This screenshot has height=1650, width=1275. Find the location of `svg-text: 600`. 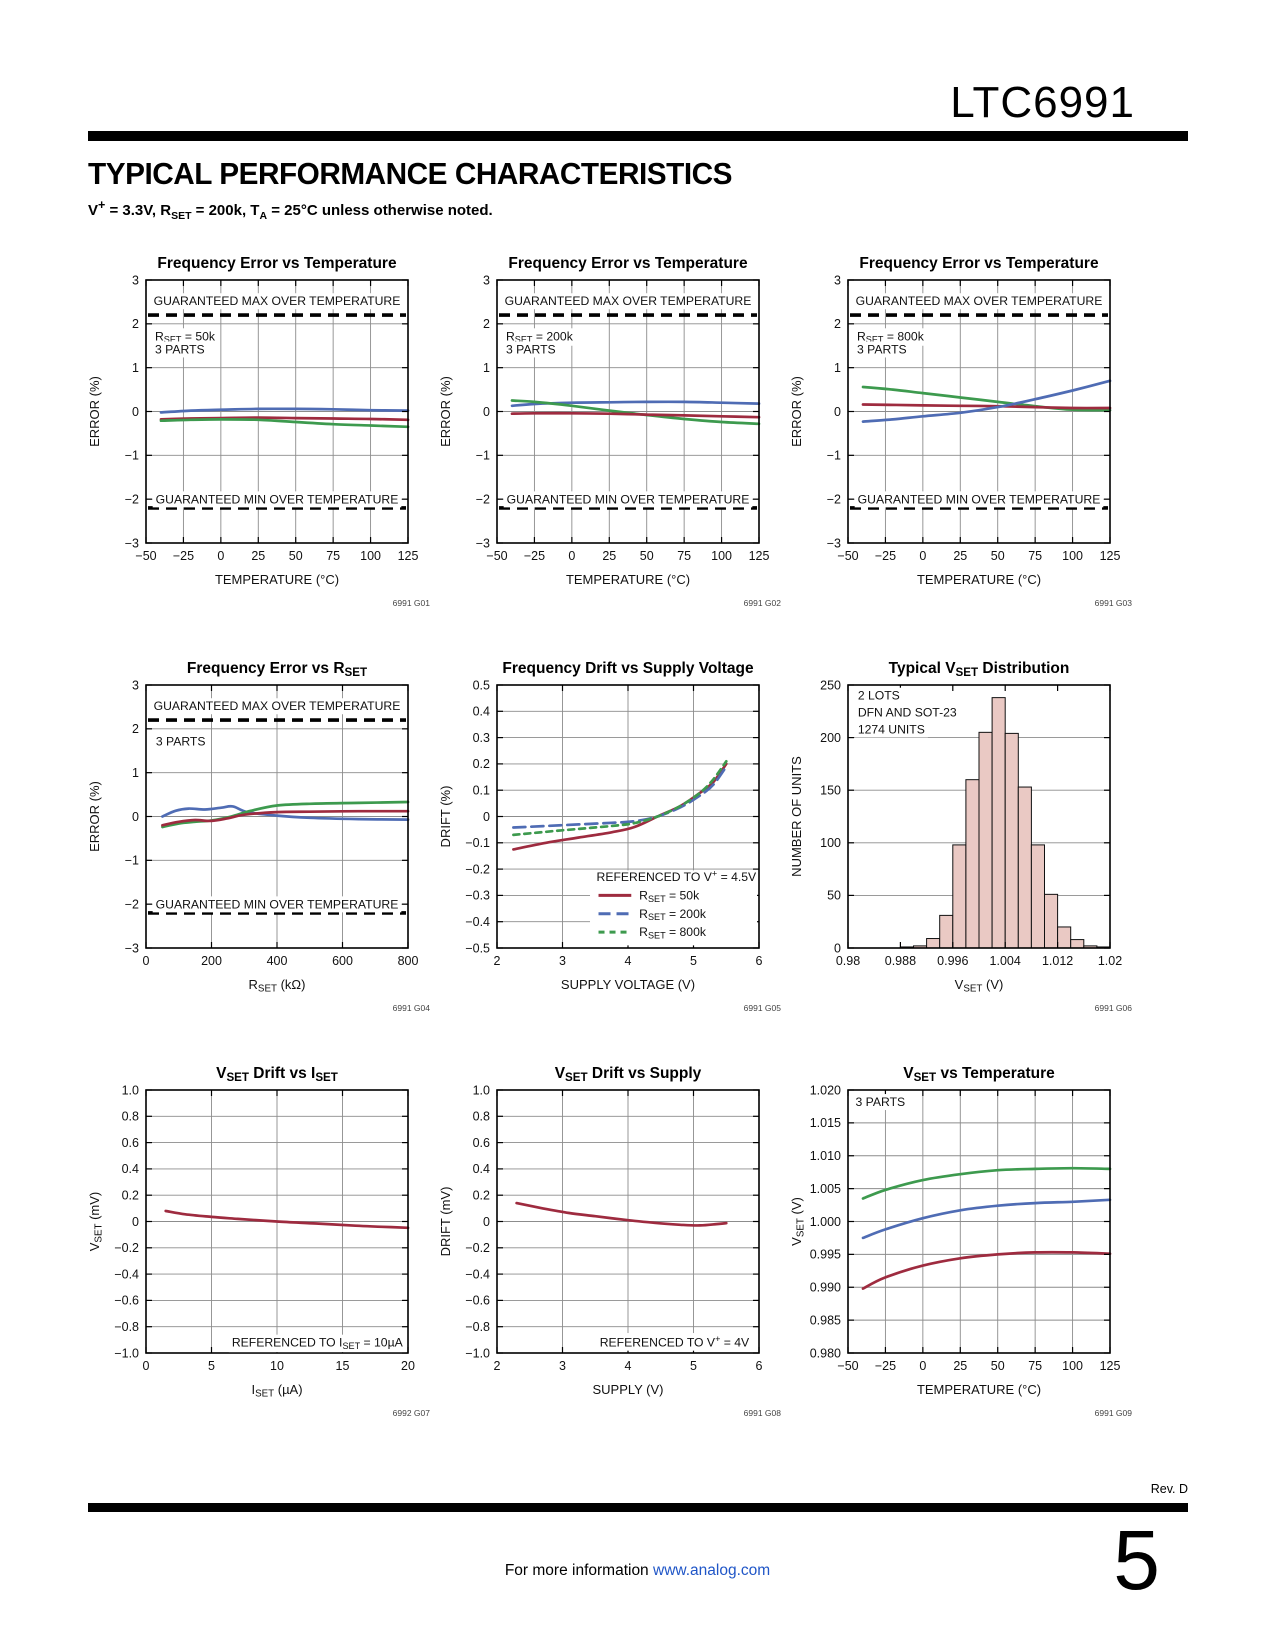

svg-text: 600 is located at coordinates (342, 961).